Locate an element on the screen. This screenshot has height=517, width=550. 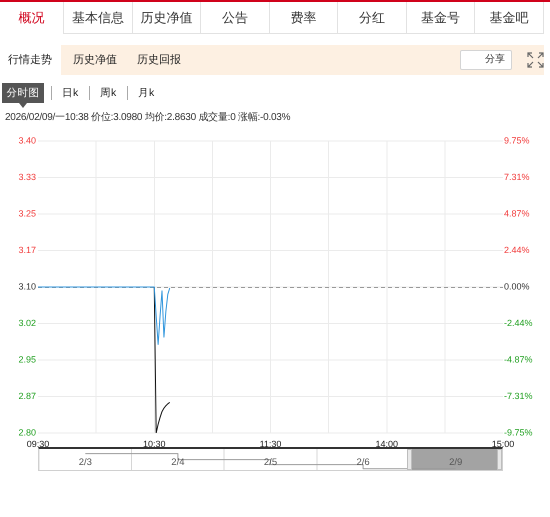
text: 周k is located at coordinates (108, 93).